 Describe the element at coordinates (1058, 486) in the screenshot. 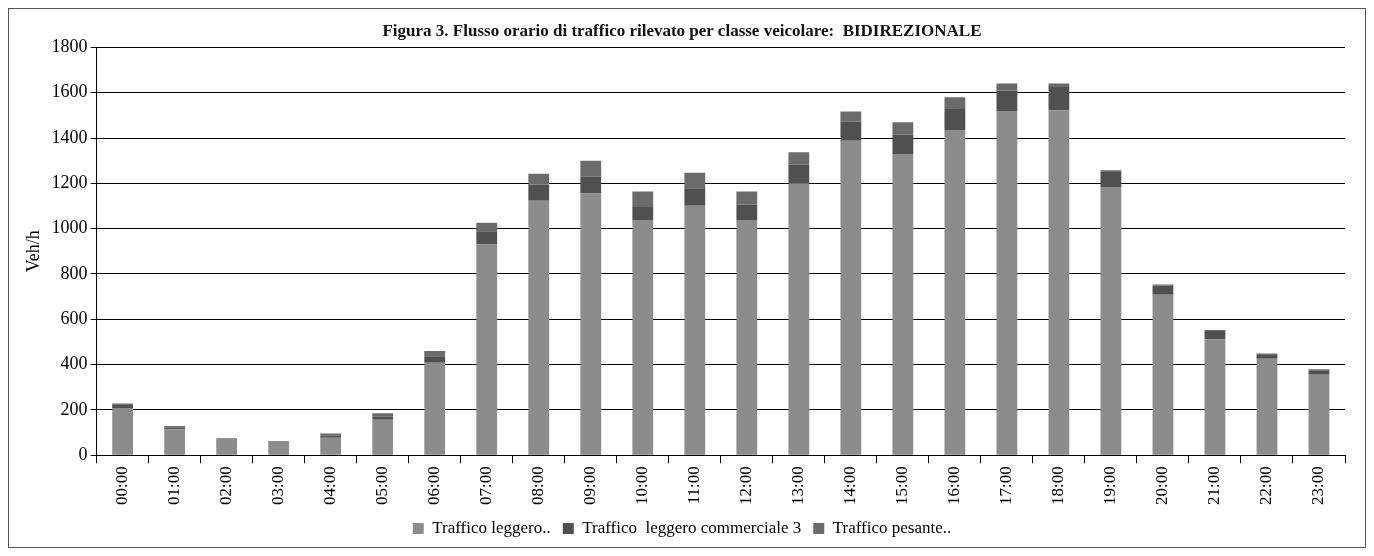

I see `x-tick-label: 18:00` at that location.